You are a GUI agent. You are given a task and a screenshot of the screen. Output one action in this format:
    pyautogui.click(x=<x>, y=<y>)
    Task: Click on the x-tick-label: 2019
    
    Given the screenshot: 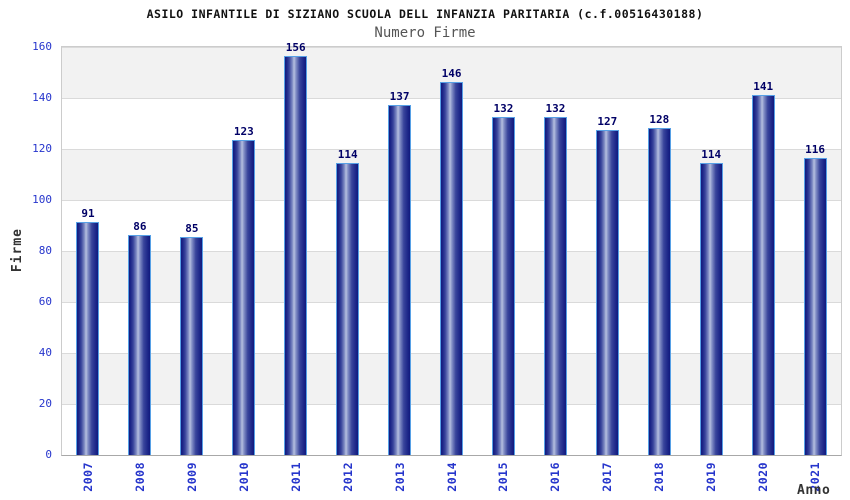 What is the action you would take?
    pyautogui.click(x=711, y=477)
    